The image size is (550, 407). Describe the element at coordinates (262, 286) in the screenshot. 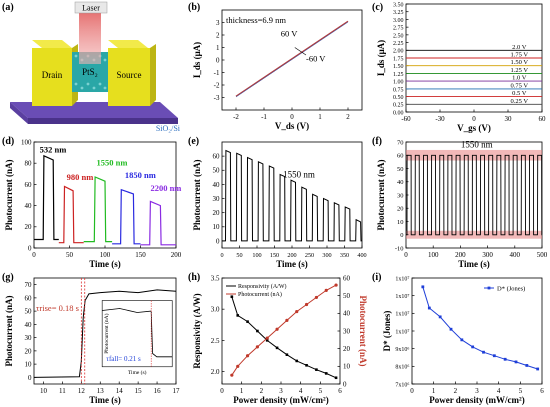

I see `legend-label: Responsivity (A/W)` at that location.